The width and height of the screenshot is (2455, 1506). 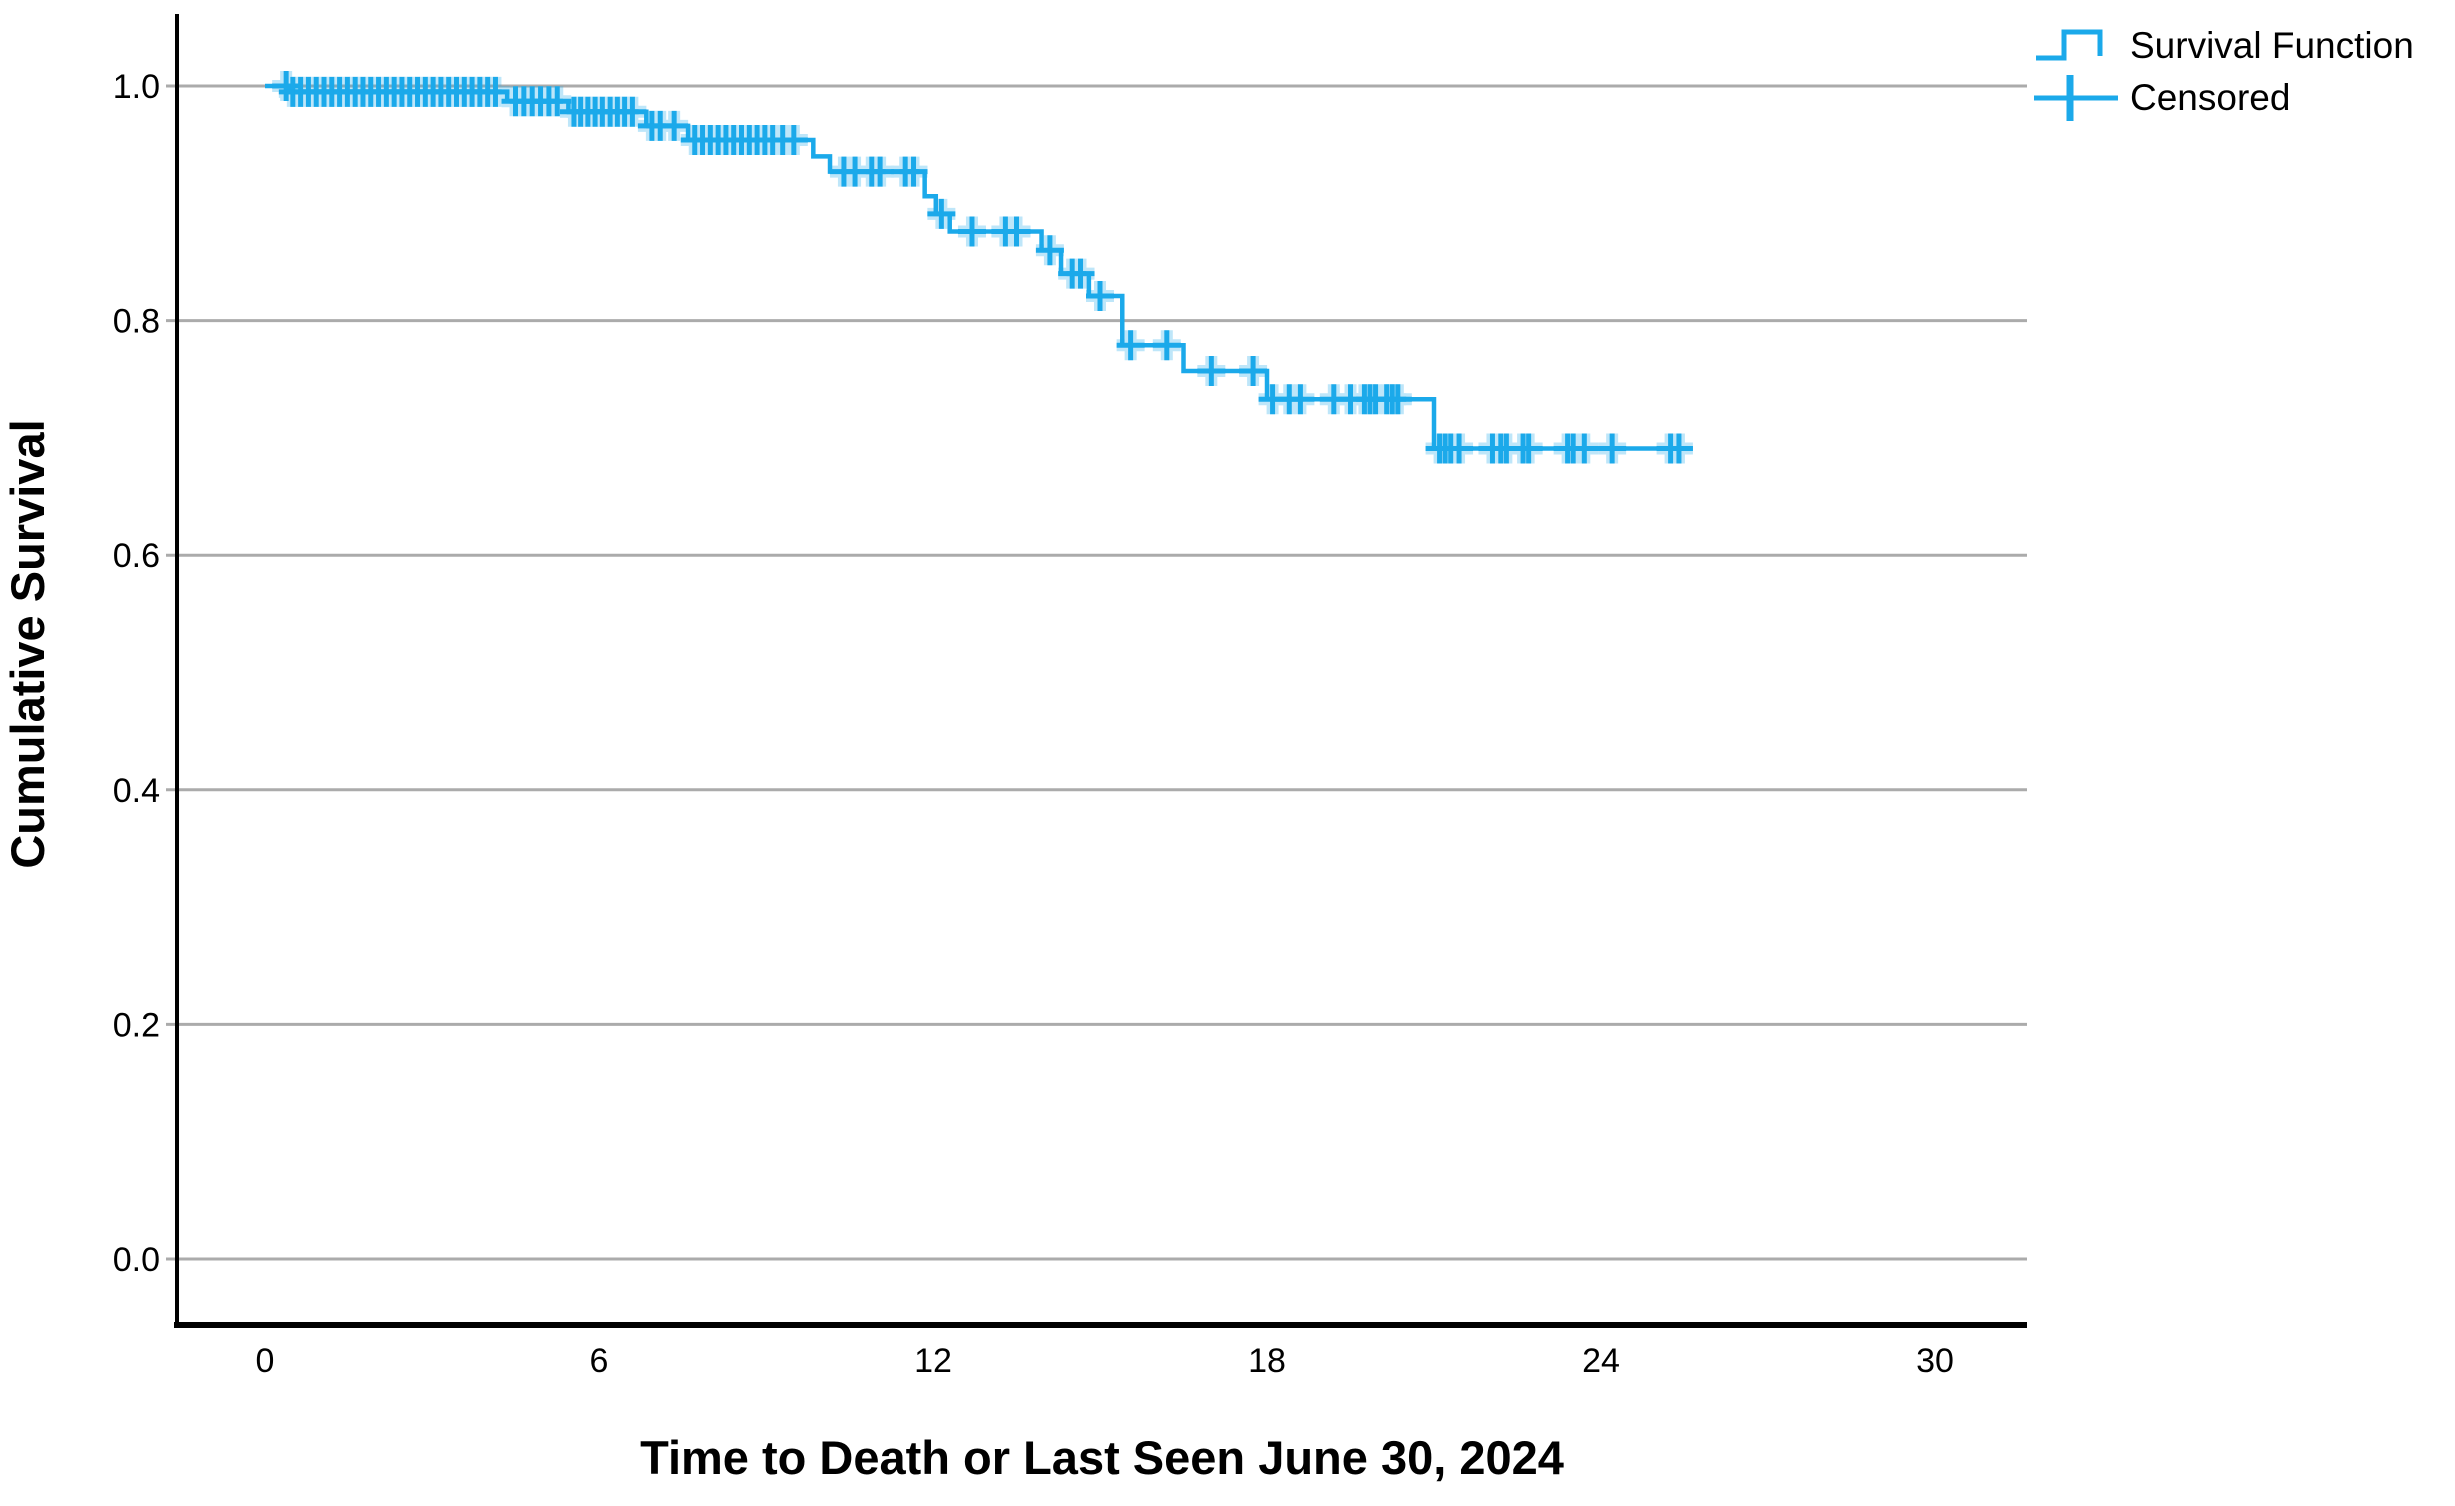 I want to click on y-tick-label: 0.8, so click(x=136, y=322).